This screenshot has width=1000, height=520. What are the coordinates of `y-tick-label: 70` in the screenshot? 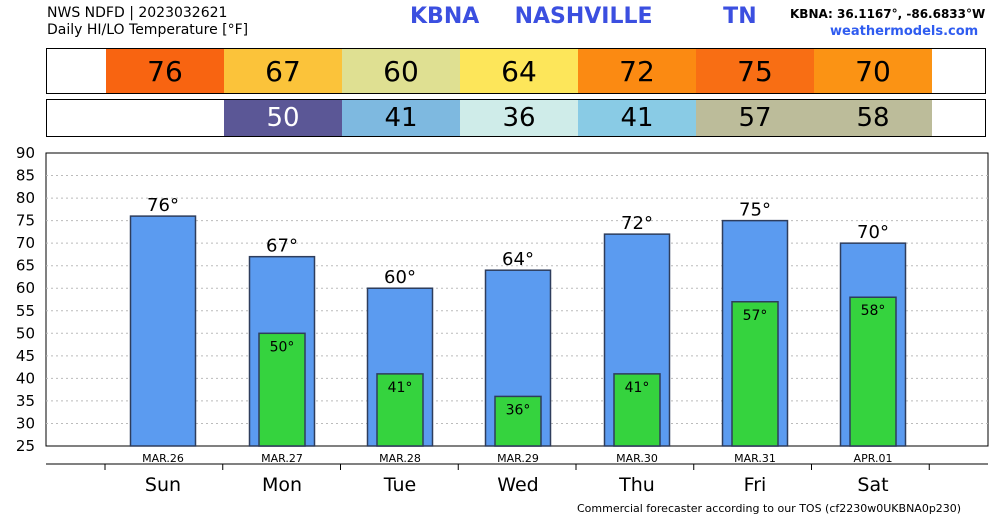 It's located at (25, 243).